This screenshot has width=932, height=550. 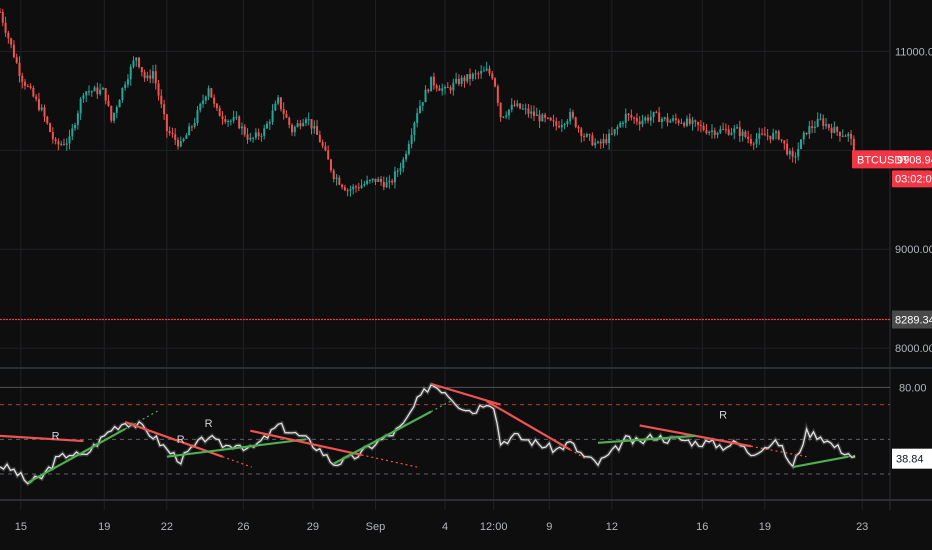 What do you see at coordinates (892, 159) in the screenshot?
I see `last-price-tag-bg` at bounding box center [892, 159].